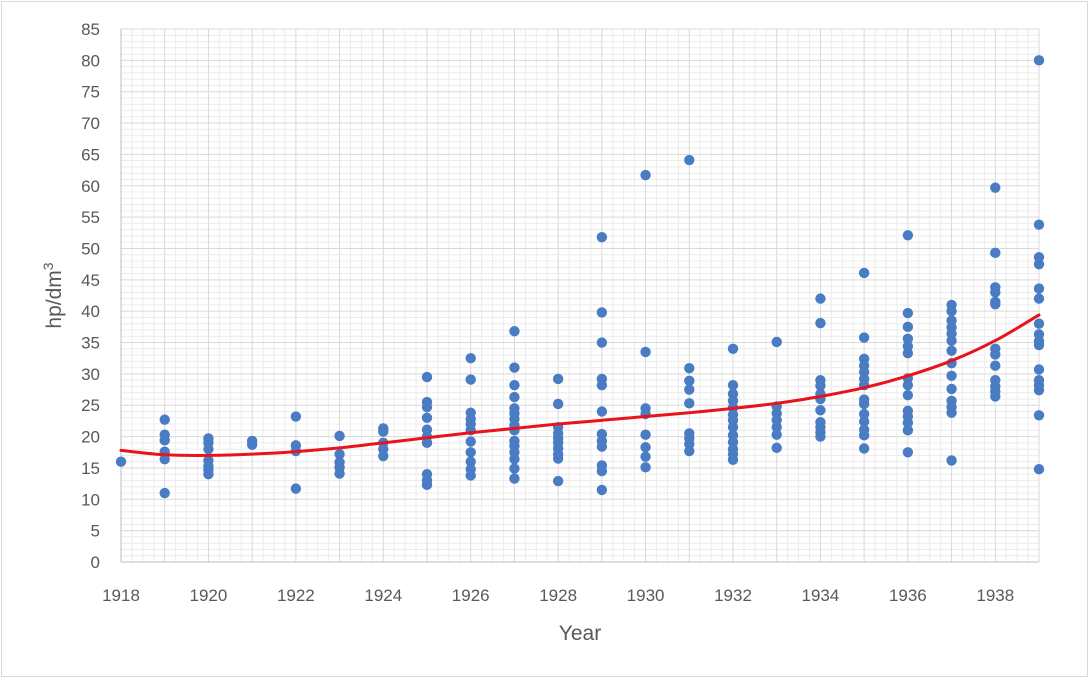  I want to click on y-tick-label: 50, so click(90, 248).